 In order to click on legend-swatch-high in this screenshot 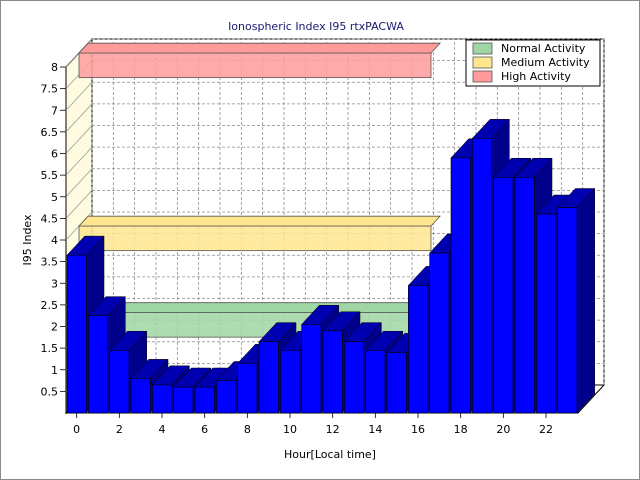, I will do `click(482, 76)`.